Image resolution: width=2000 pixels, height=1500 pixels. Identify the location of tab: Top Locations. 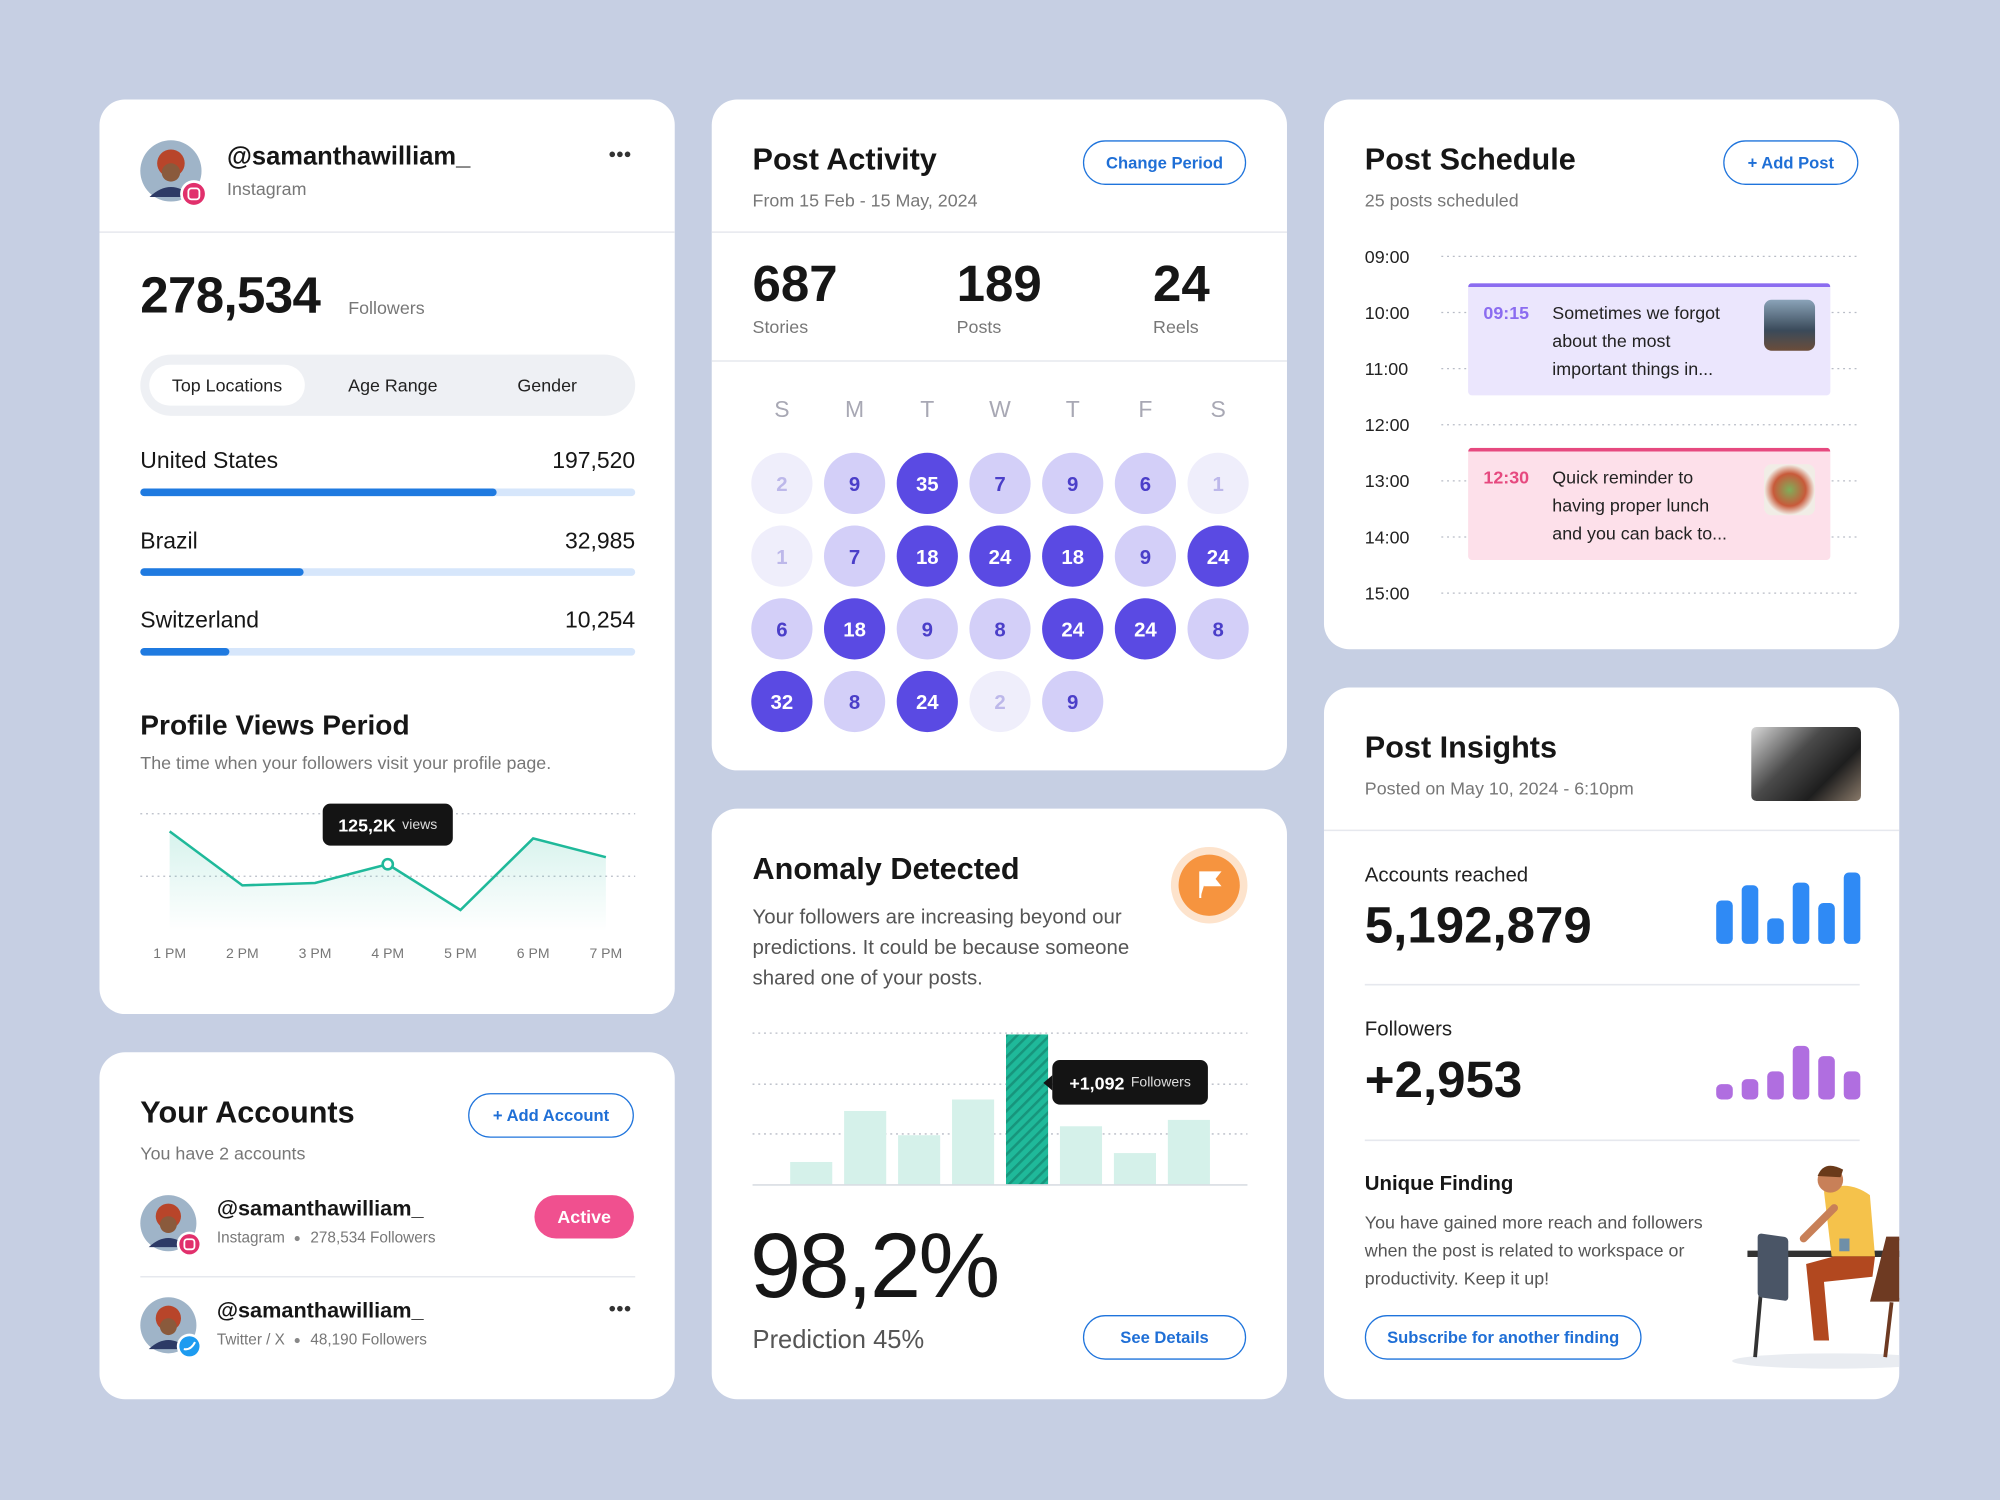
(227, 384).